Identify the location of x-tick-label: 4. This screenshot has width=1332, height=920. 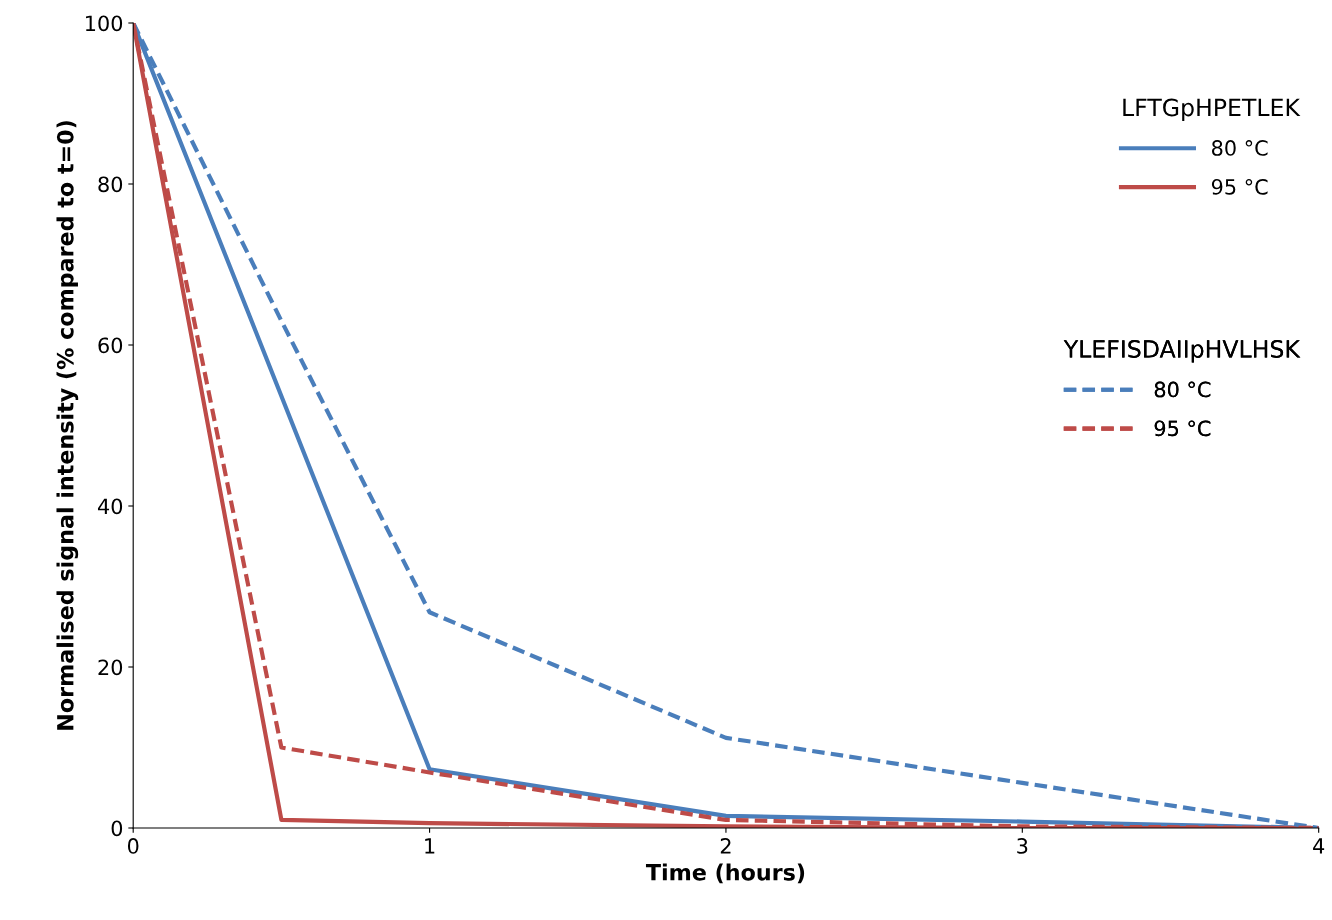
(1319, 846).